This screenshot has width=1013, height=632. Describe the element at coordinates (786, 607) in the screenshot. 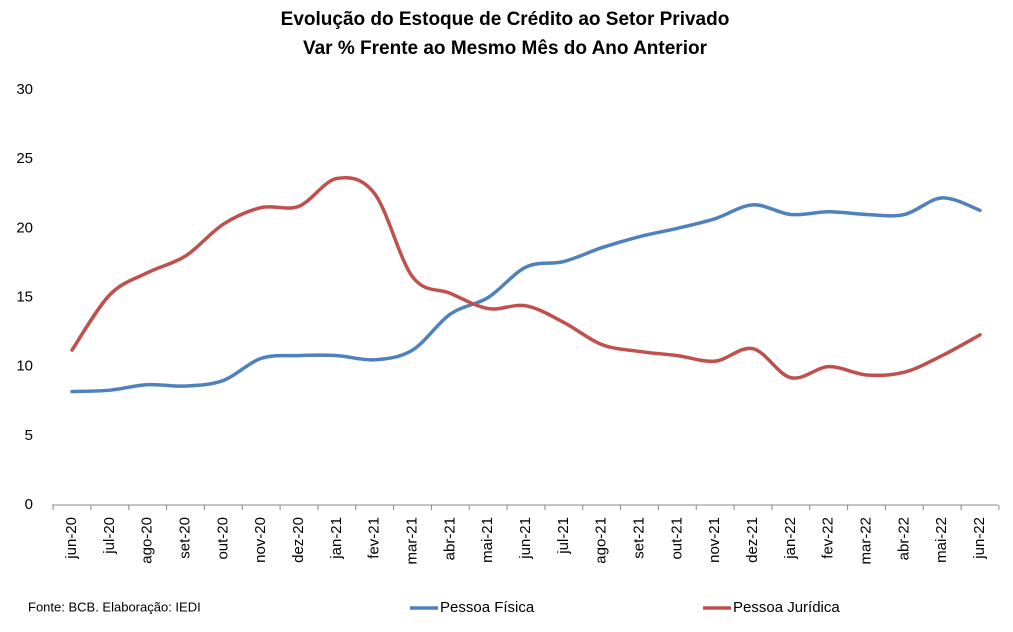

I see `legend-label: Pessoa Jurídica` at that location.